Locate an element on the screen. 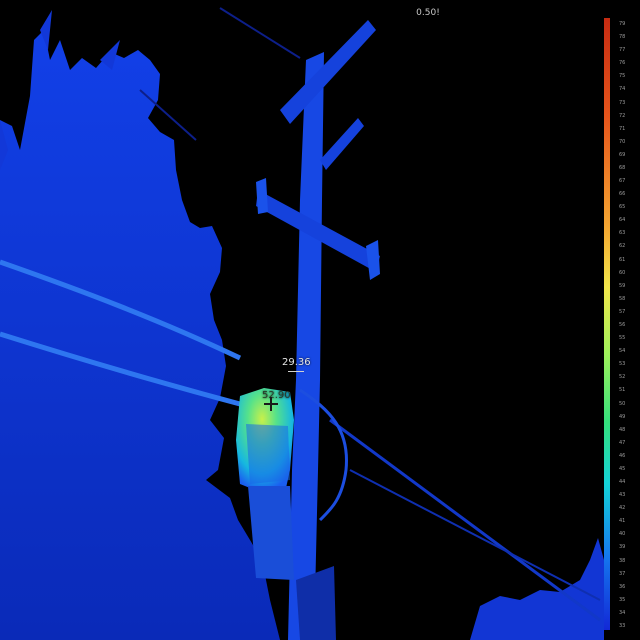  scale-tick: 49 is located at coordinates (622, 417).